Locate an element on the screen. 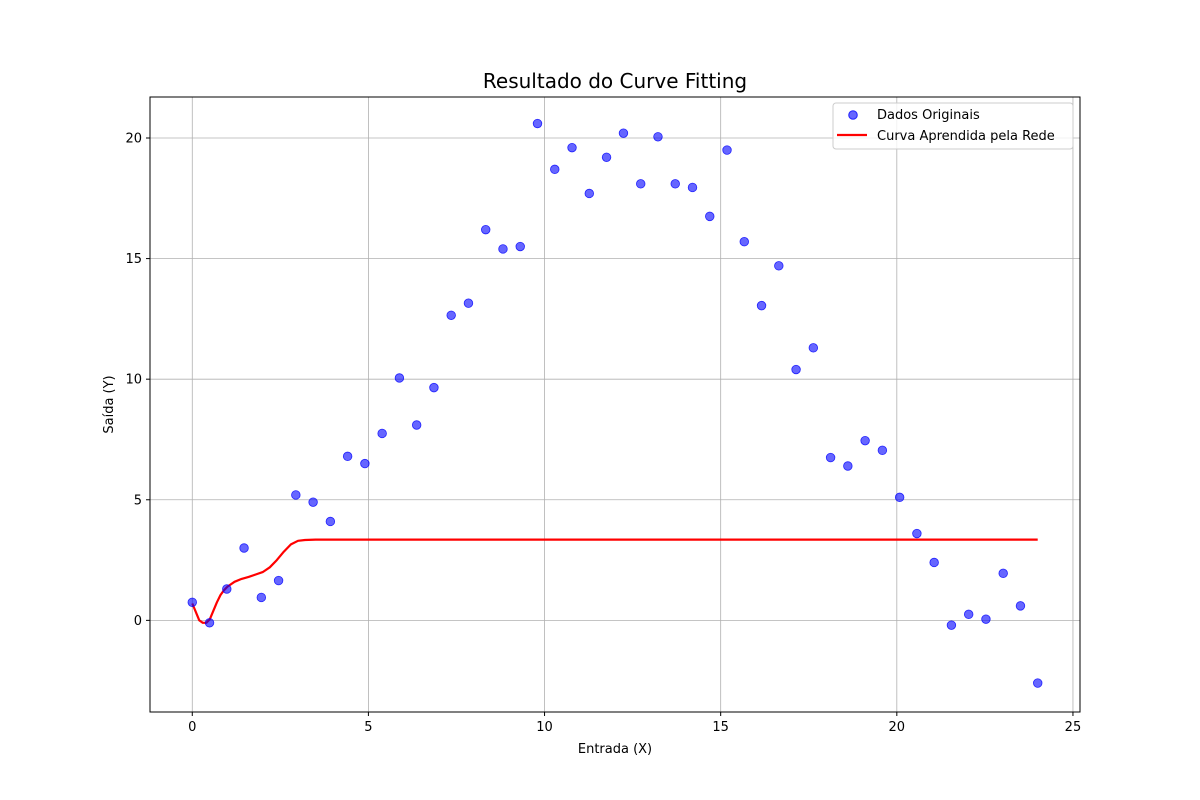  legend-box is located at coordinates (953, 126).